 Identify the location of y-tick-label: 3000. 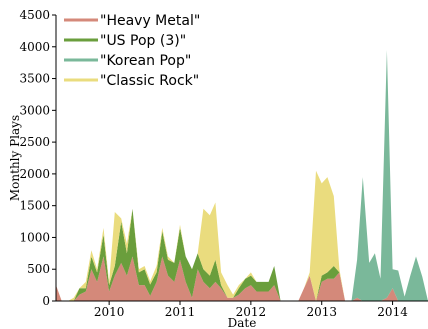
(34, 110).